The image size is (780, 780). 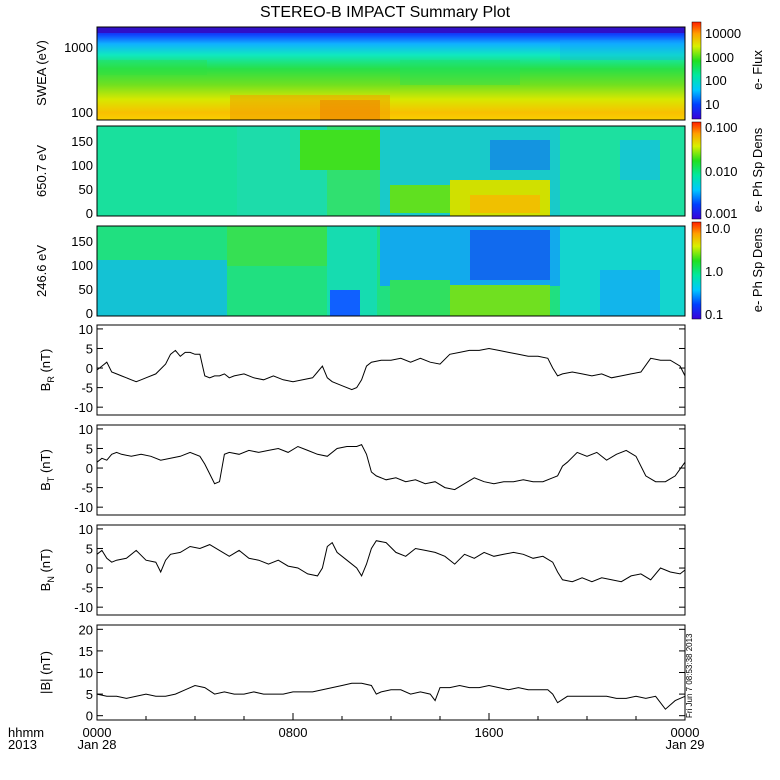 I want to click on swea-cb-tick-1: 1000, so click(x=719, y=57).